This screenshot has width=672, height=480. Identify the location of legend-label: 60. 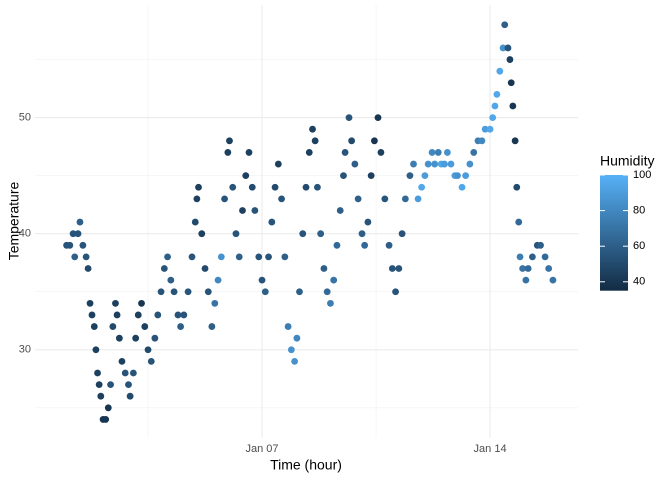
(639, 246).